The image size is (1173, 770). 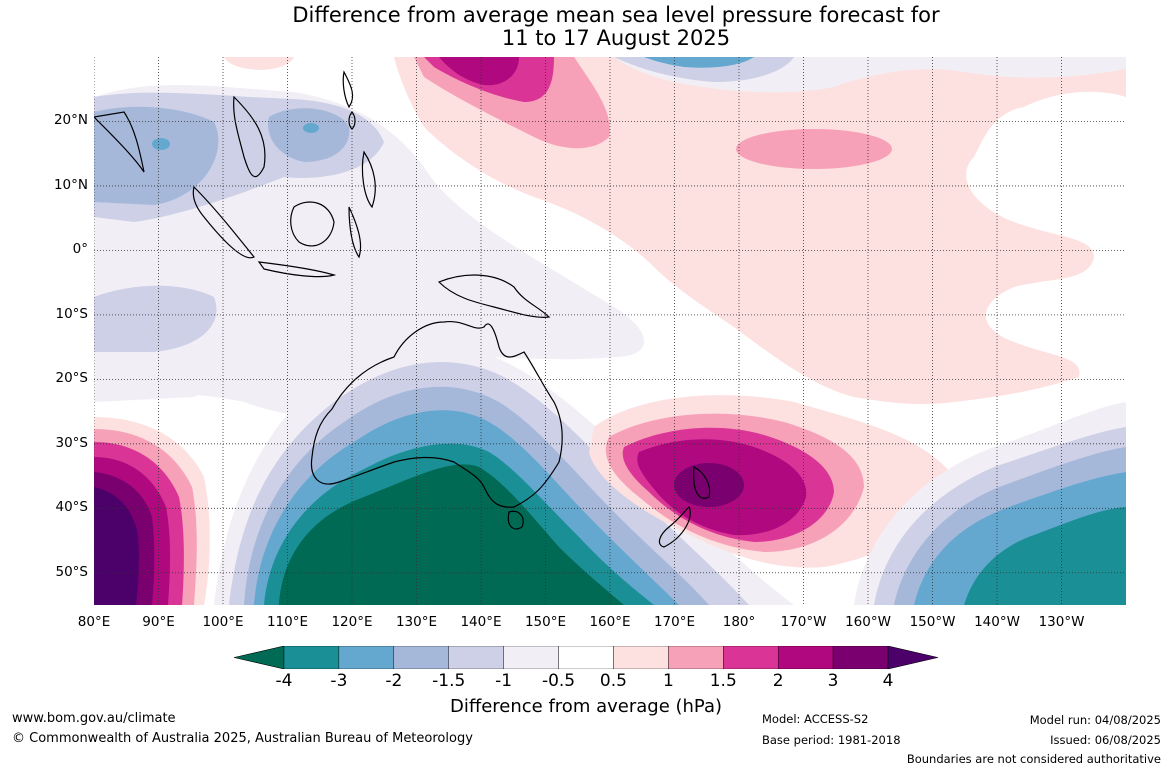 I want to click on contour-pos4-indian, so click(x=116, y=546).